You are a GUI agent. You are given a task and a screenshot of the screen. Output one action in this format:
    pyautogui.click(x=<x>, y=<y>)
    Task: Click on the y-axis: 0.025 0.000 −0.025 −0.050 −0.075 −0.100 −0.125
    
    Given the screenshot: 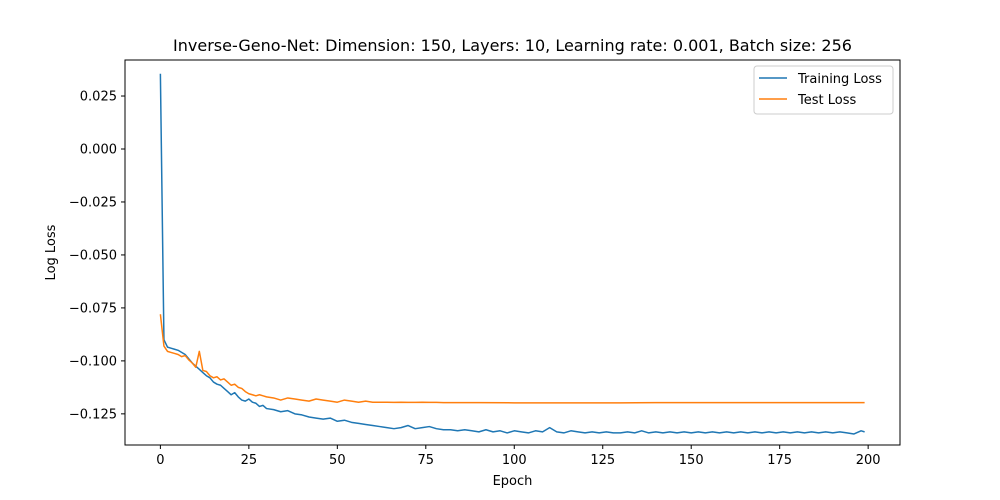 What is the action you would take?
    pyautogui.click(x=97, y=256)
    